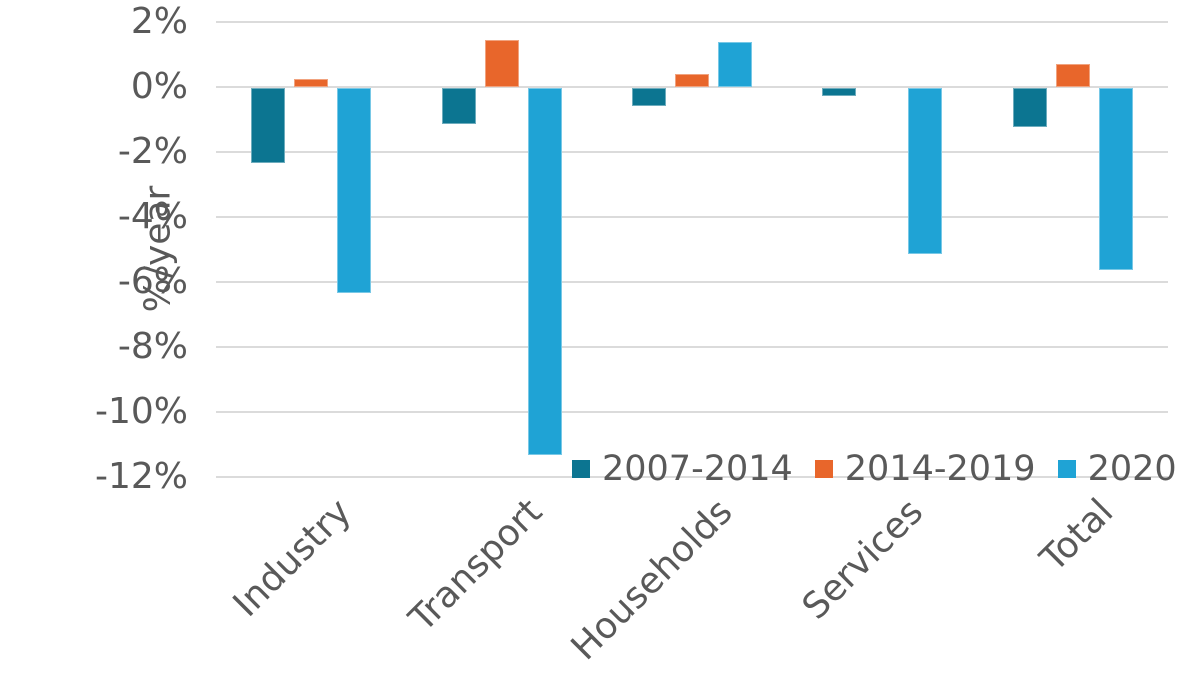 This screenshot has height=678, width=1200. What do you see at coordinates (152, 346) in the screenshot?
I see `y-tick-label: -8%` at bounding box center [152, 346].